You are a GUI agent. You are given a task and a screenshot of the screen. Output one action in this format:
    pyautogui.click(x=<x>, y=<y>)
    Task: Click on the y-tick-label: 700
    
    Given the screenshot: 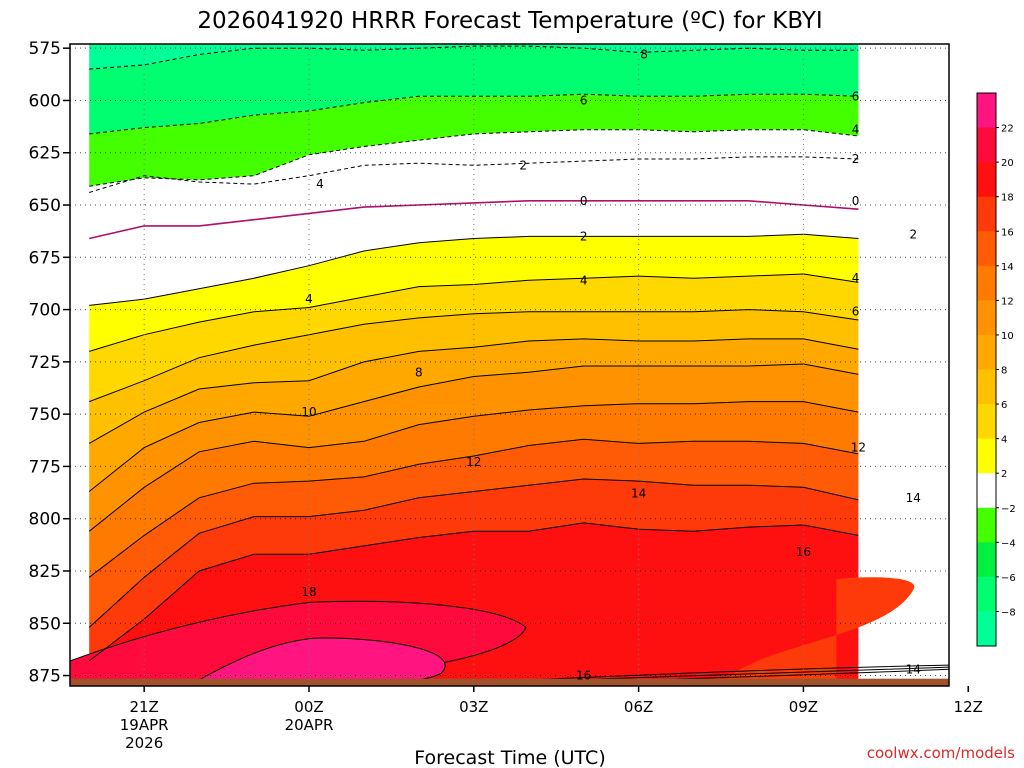 What is the action you would take?
    pyautogui.click(x=45, y=311)
    